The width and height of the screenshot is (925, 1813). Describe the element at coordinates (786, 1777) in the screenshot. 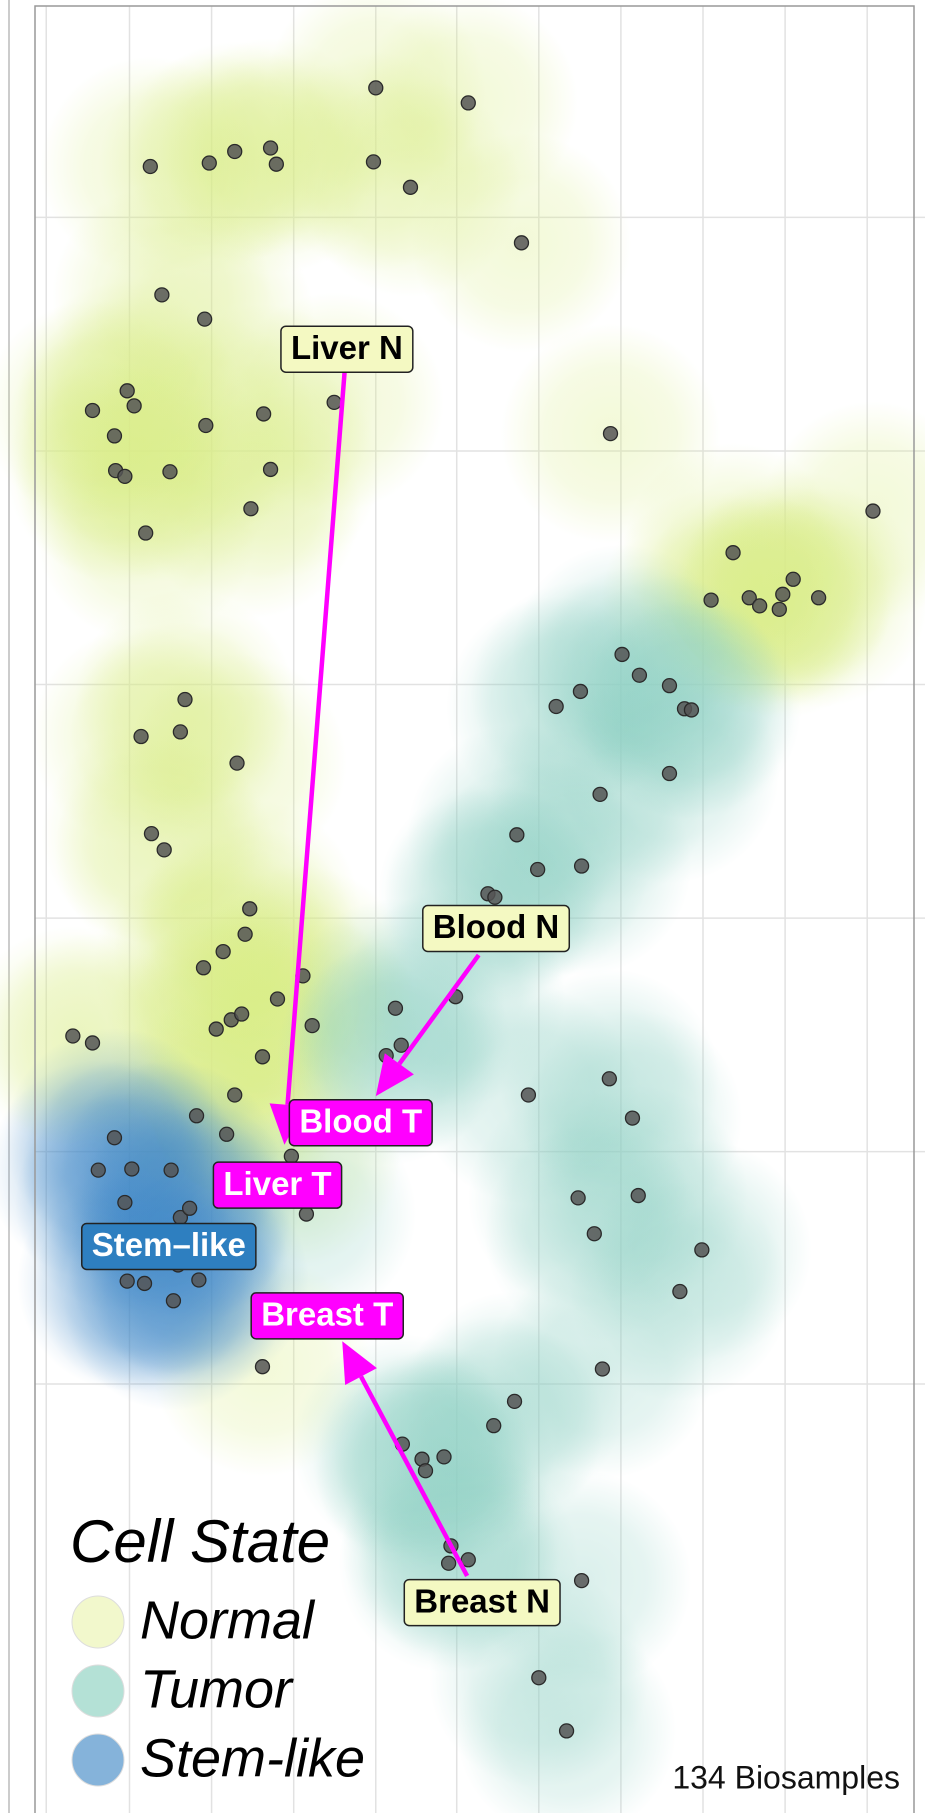

I see `sample-count: 134 Biosamples` at that location.